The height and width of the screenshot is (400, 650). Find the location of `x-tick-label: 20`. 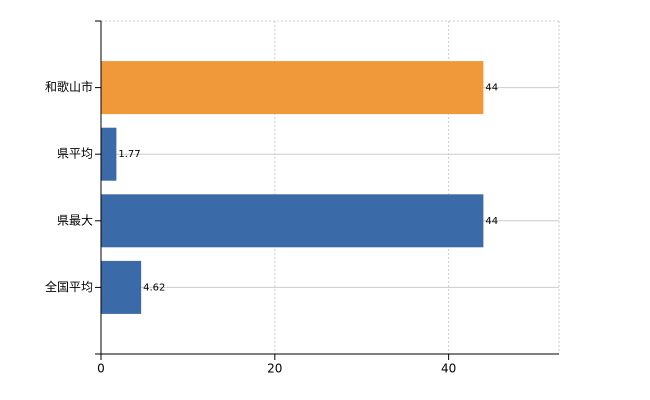

x-tick-label: 20 is located at coordinates (274, 369).